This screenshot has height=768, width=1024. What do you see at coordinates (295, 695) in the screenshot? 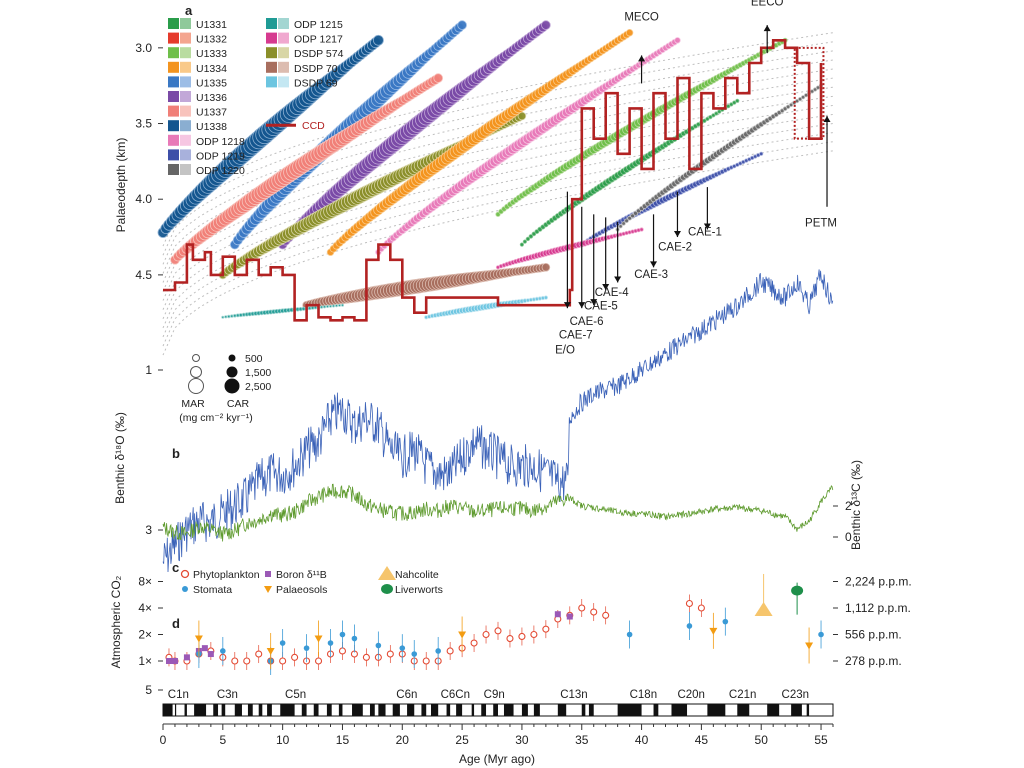
I see `chron-label: C5n` at bounding box center [295, 695].